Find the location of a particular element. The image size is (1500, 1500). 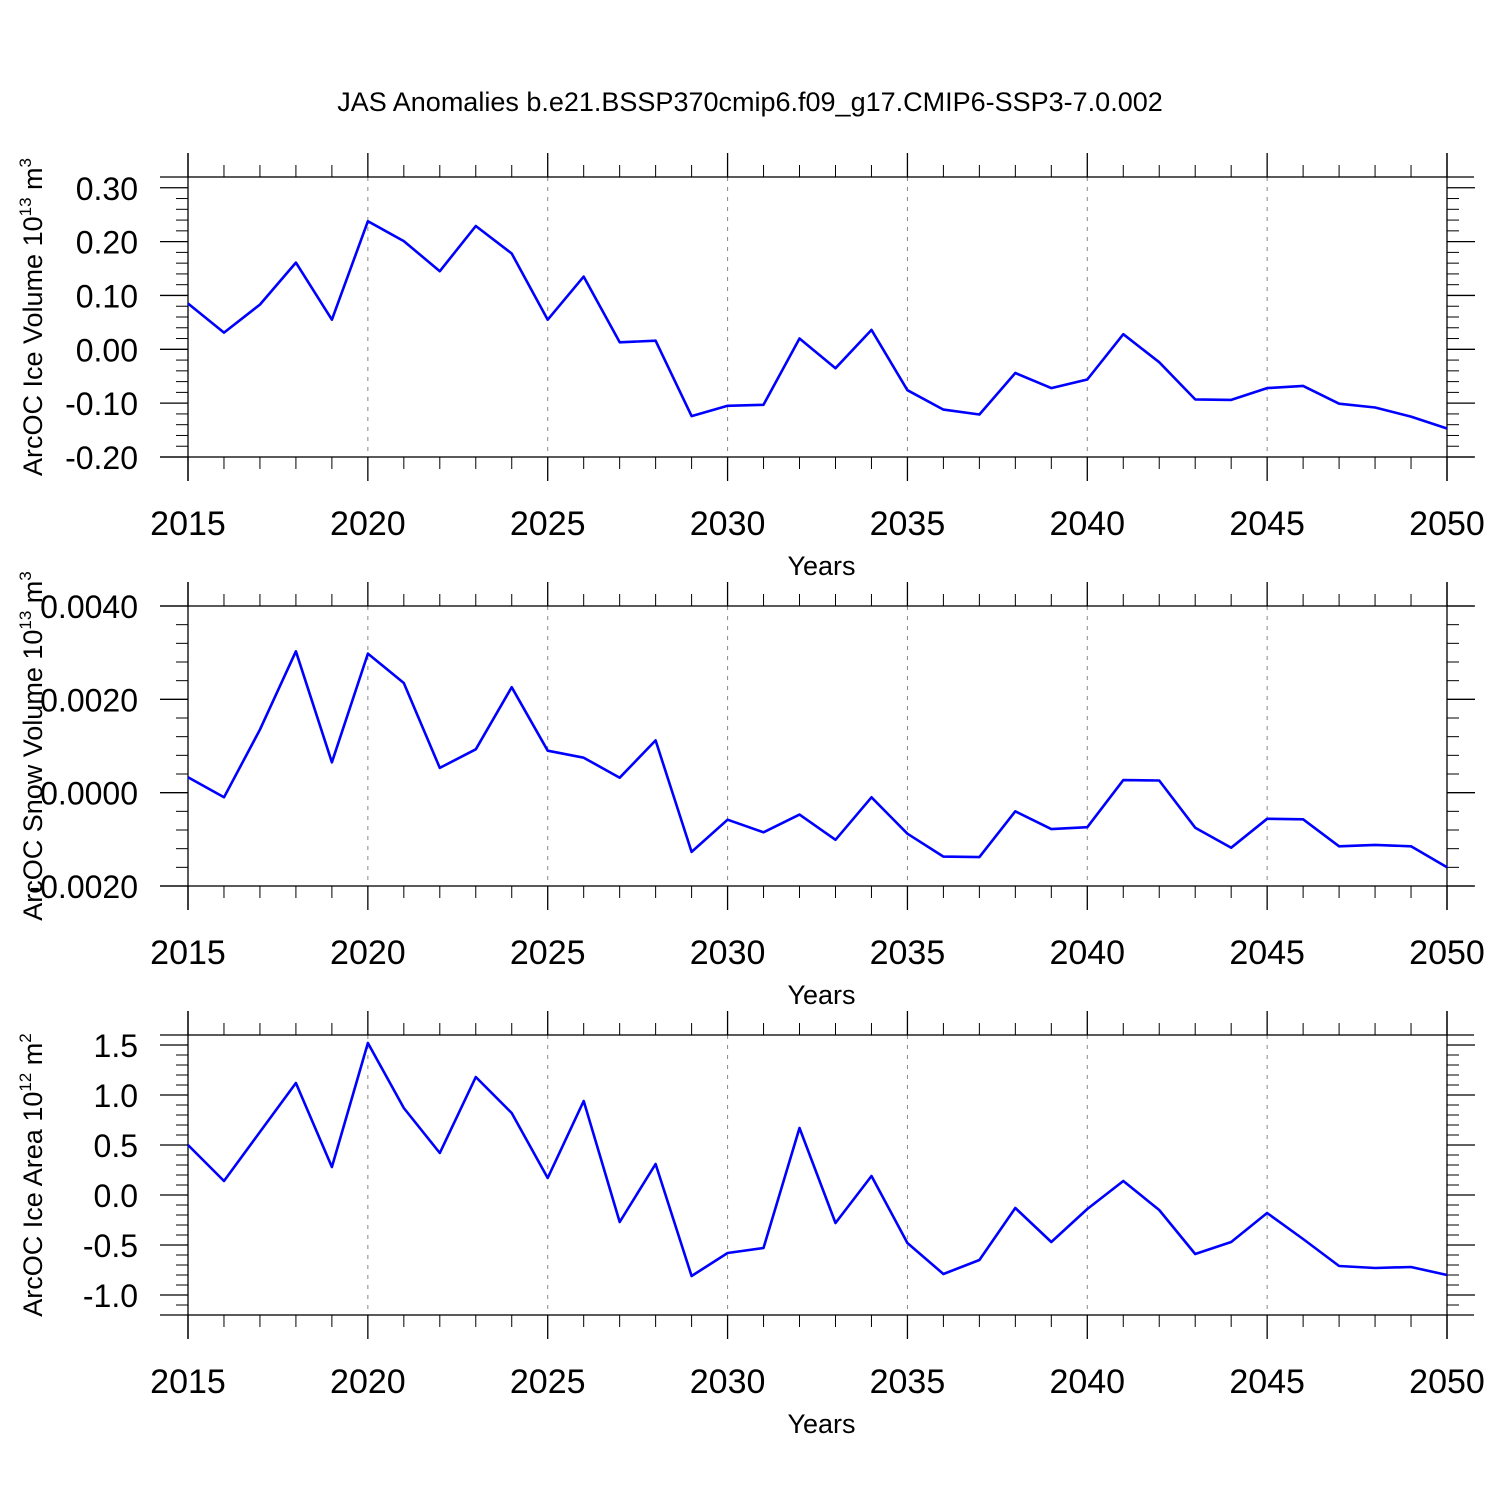

y-tick-label: 0.0020 is located at coordinates (89, 700).